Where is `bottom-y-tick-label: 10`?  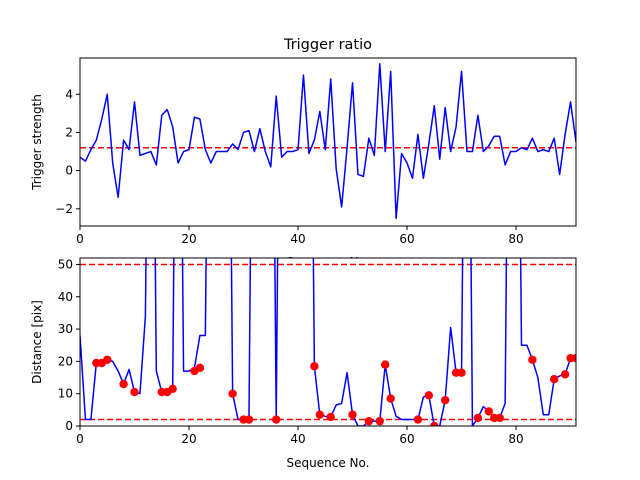 bottom-y-tick-label: 10 is located at coordinates (65, 394).